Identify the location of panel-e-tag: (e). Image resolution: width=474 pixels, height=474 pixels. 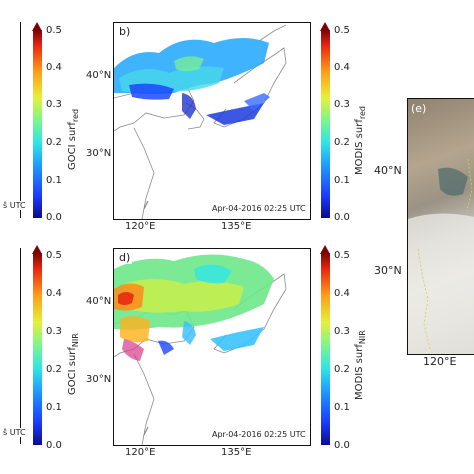
(419, 108).